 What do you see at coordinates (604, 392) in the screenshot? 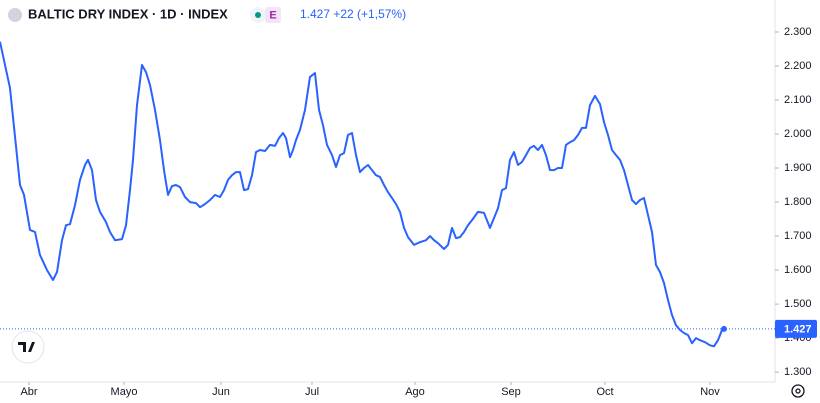
I see `x-tick-label: Oct` at bounding box center [604, 392].